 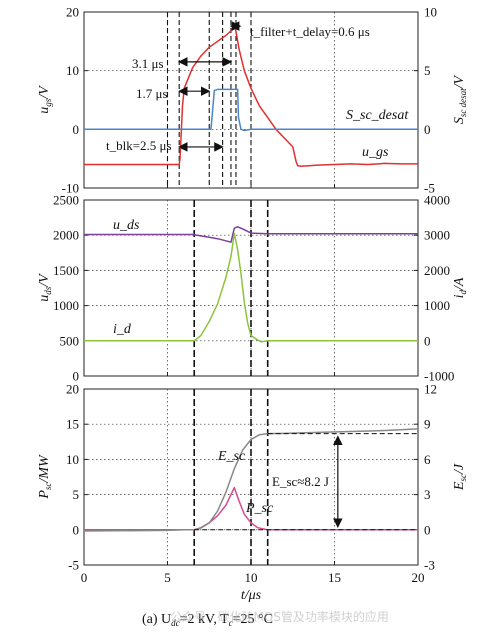 What do you see at coordinates (251, 234) in the screenshot?
I see `series-line-u_ds` at bounding box center [251, 234].